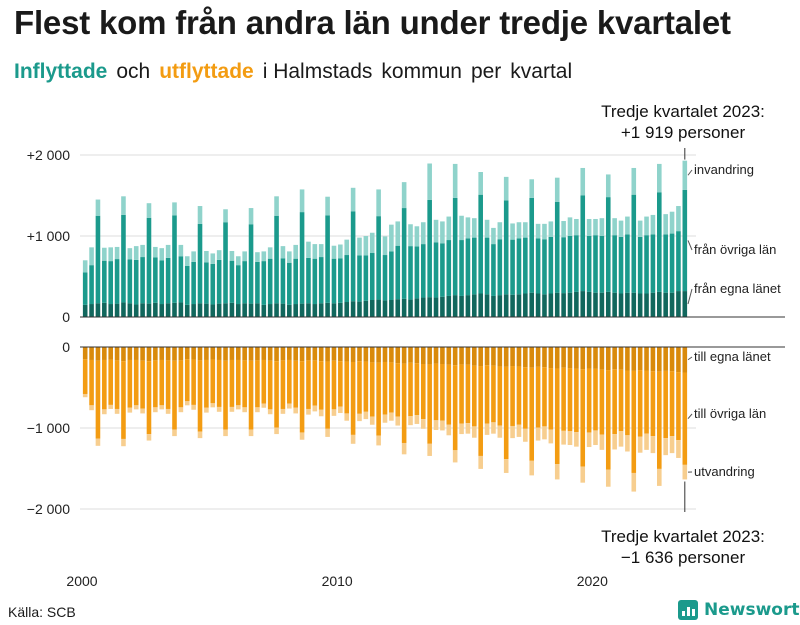 Image resolution: width=800 pixels, height=625 pixels. I want to click on subtitle-kommun: kommun, so click(421, 71).